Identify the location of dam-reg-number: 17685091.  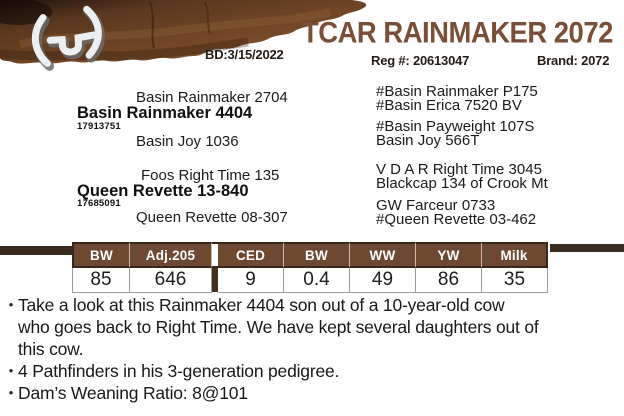
(99, 203).